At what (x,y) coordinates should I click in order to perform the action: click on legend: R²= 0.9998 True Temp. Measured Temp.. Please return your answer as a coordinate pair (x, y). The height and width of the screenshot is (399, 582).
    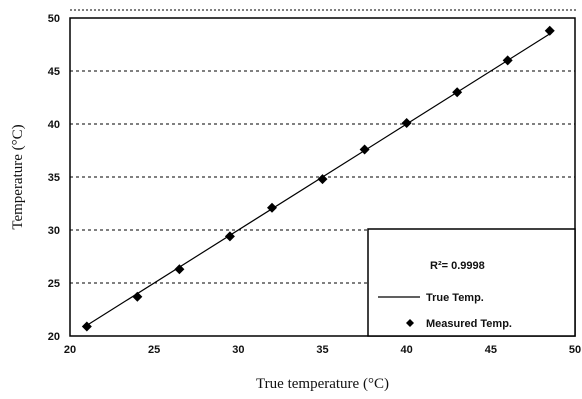
    Looking at the image, I should click on (471, 282).